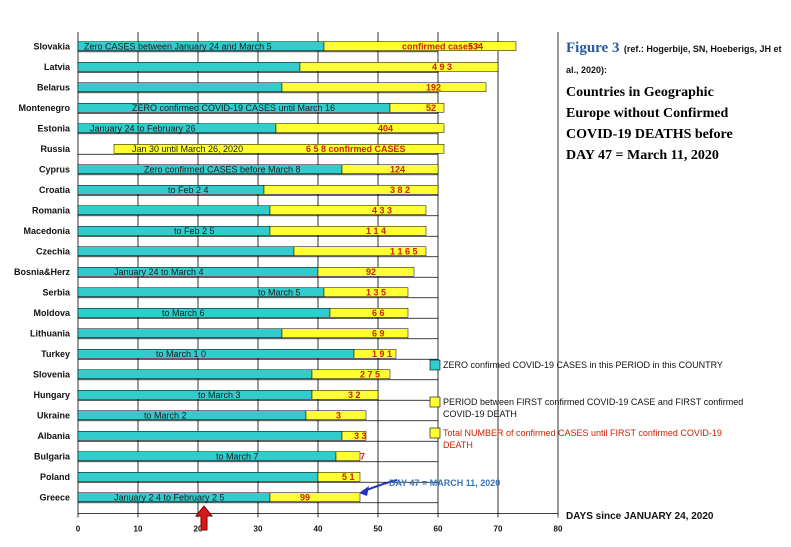 The height and width of the screenshot is (547, 791). Describe the element at coordinates (198, 529) in the screenshot. I see `x-tick-label-20: 20` at that location.